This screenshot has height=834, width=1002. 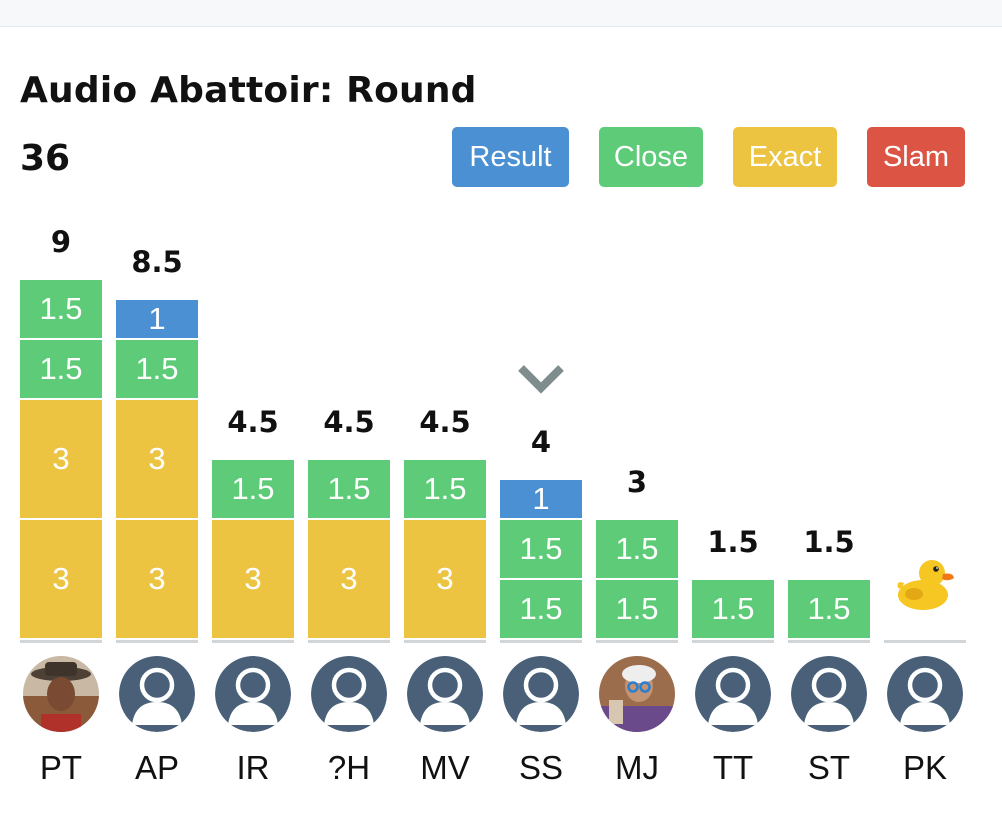 What do you see at coordinates (61, 641) in the screenshot?
I see `bar-baseline-PT` at bounding box center [61, 641].